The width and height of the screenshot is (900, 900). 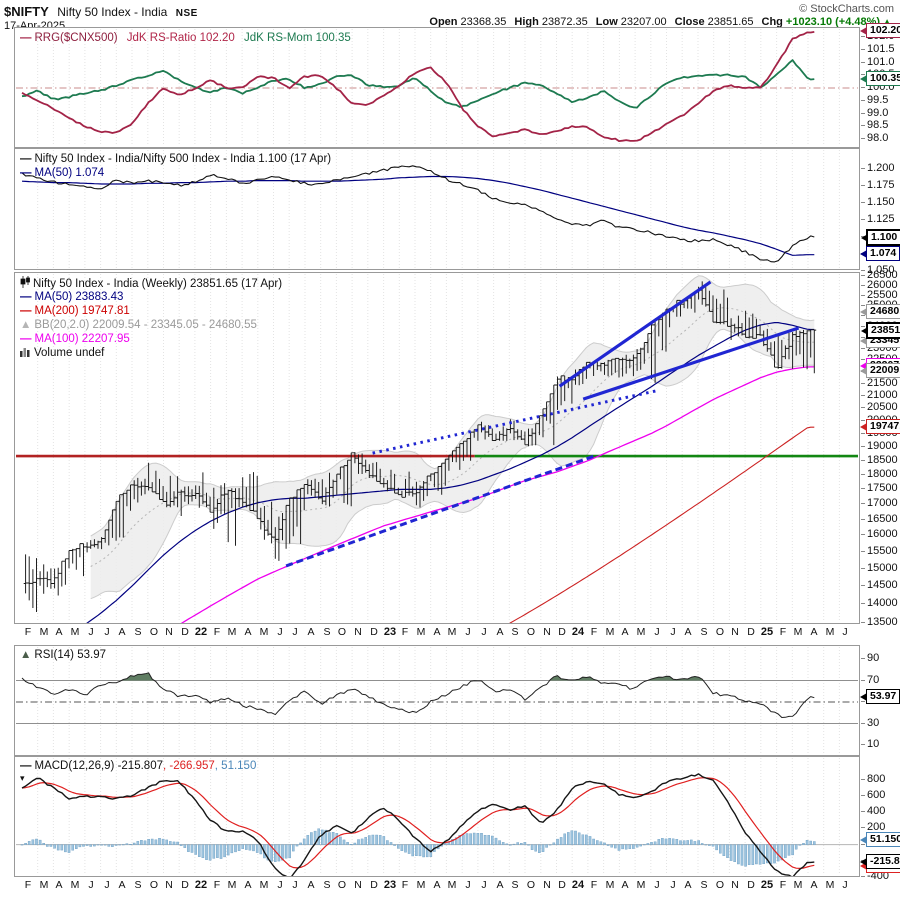 What do you see at coordinates (112, 12) in the screenshot?
I see `symbol-name: Nifty 50 Index - India` at bounding box center [112, 12].